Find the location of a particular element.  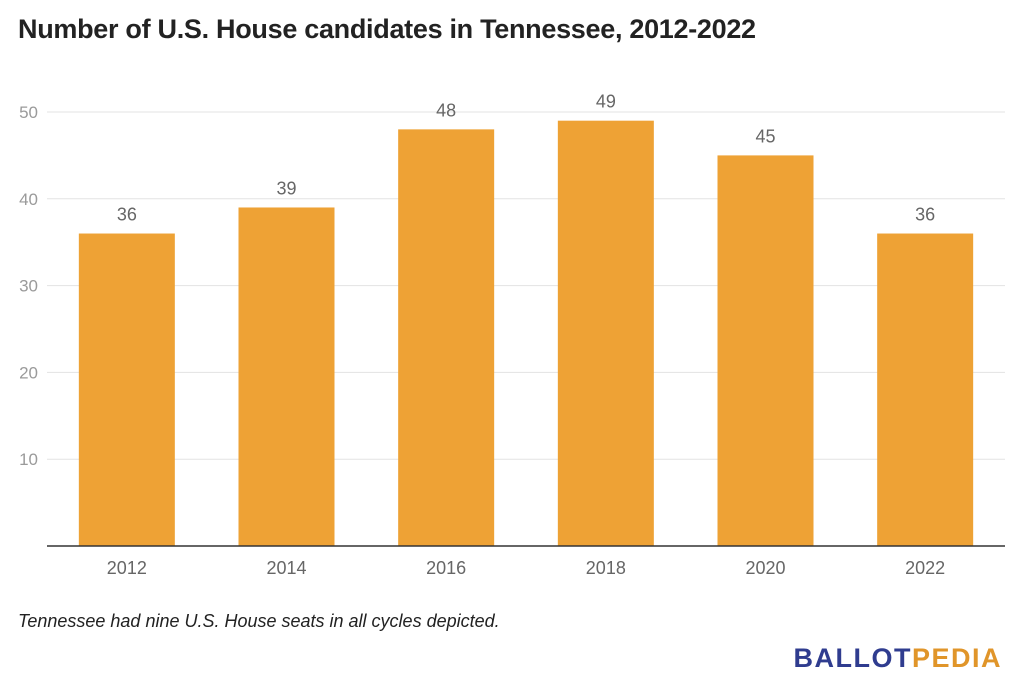

x-tick-label: 2016 is located at coordinates (446, 568).